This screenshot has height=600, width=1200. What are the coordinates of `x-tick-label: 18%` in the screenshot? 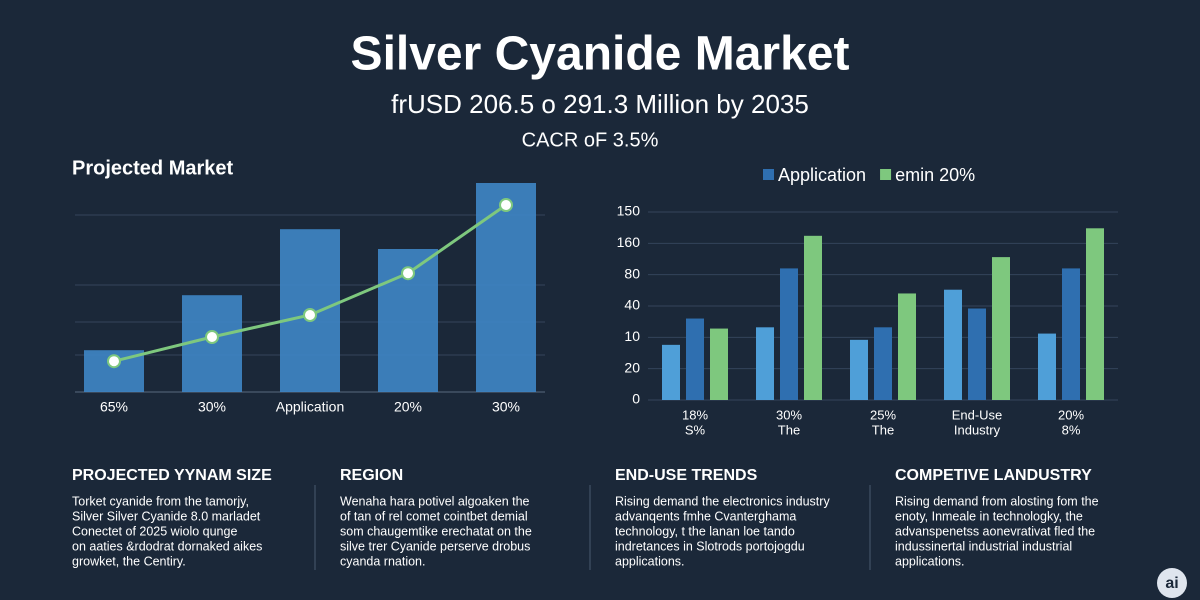 It's located at (695, 414).